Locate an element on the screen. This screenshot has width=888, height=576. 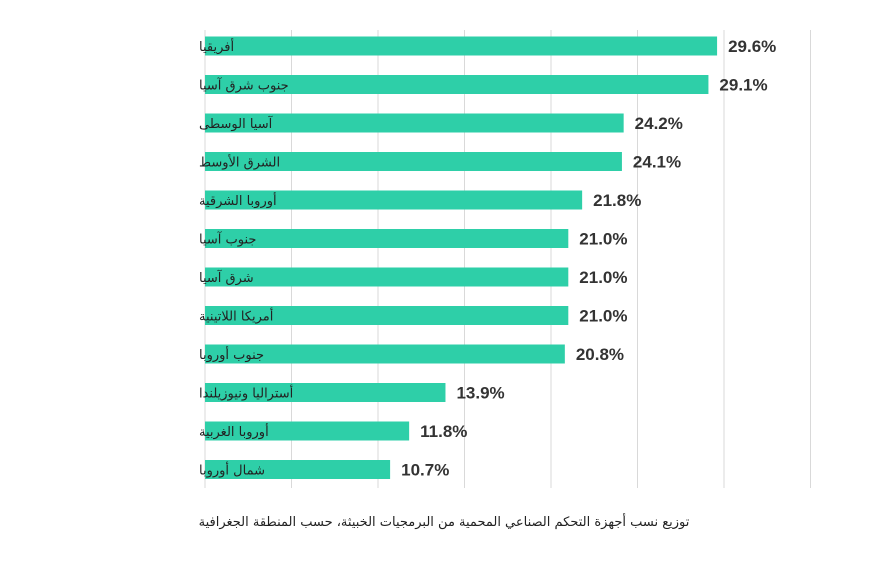
category-label: شرق آسيا is located at coordinates (226, 277).